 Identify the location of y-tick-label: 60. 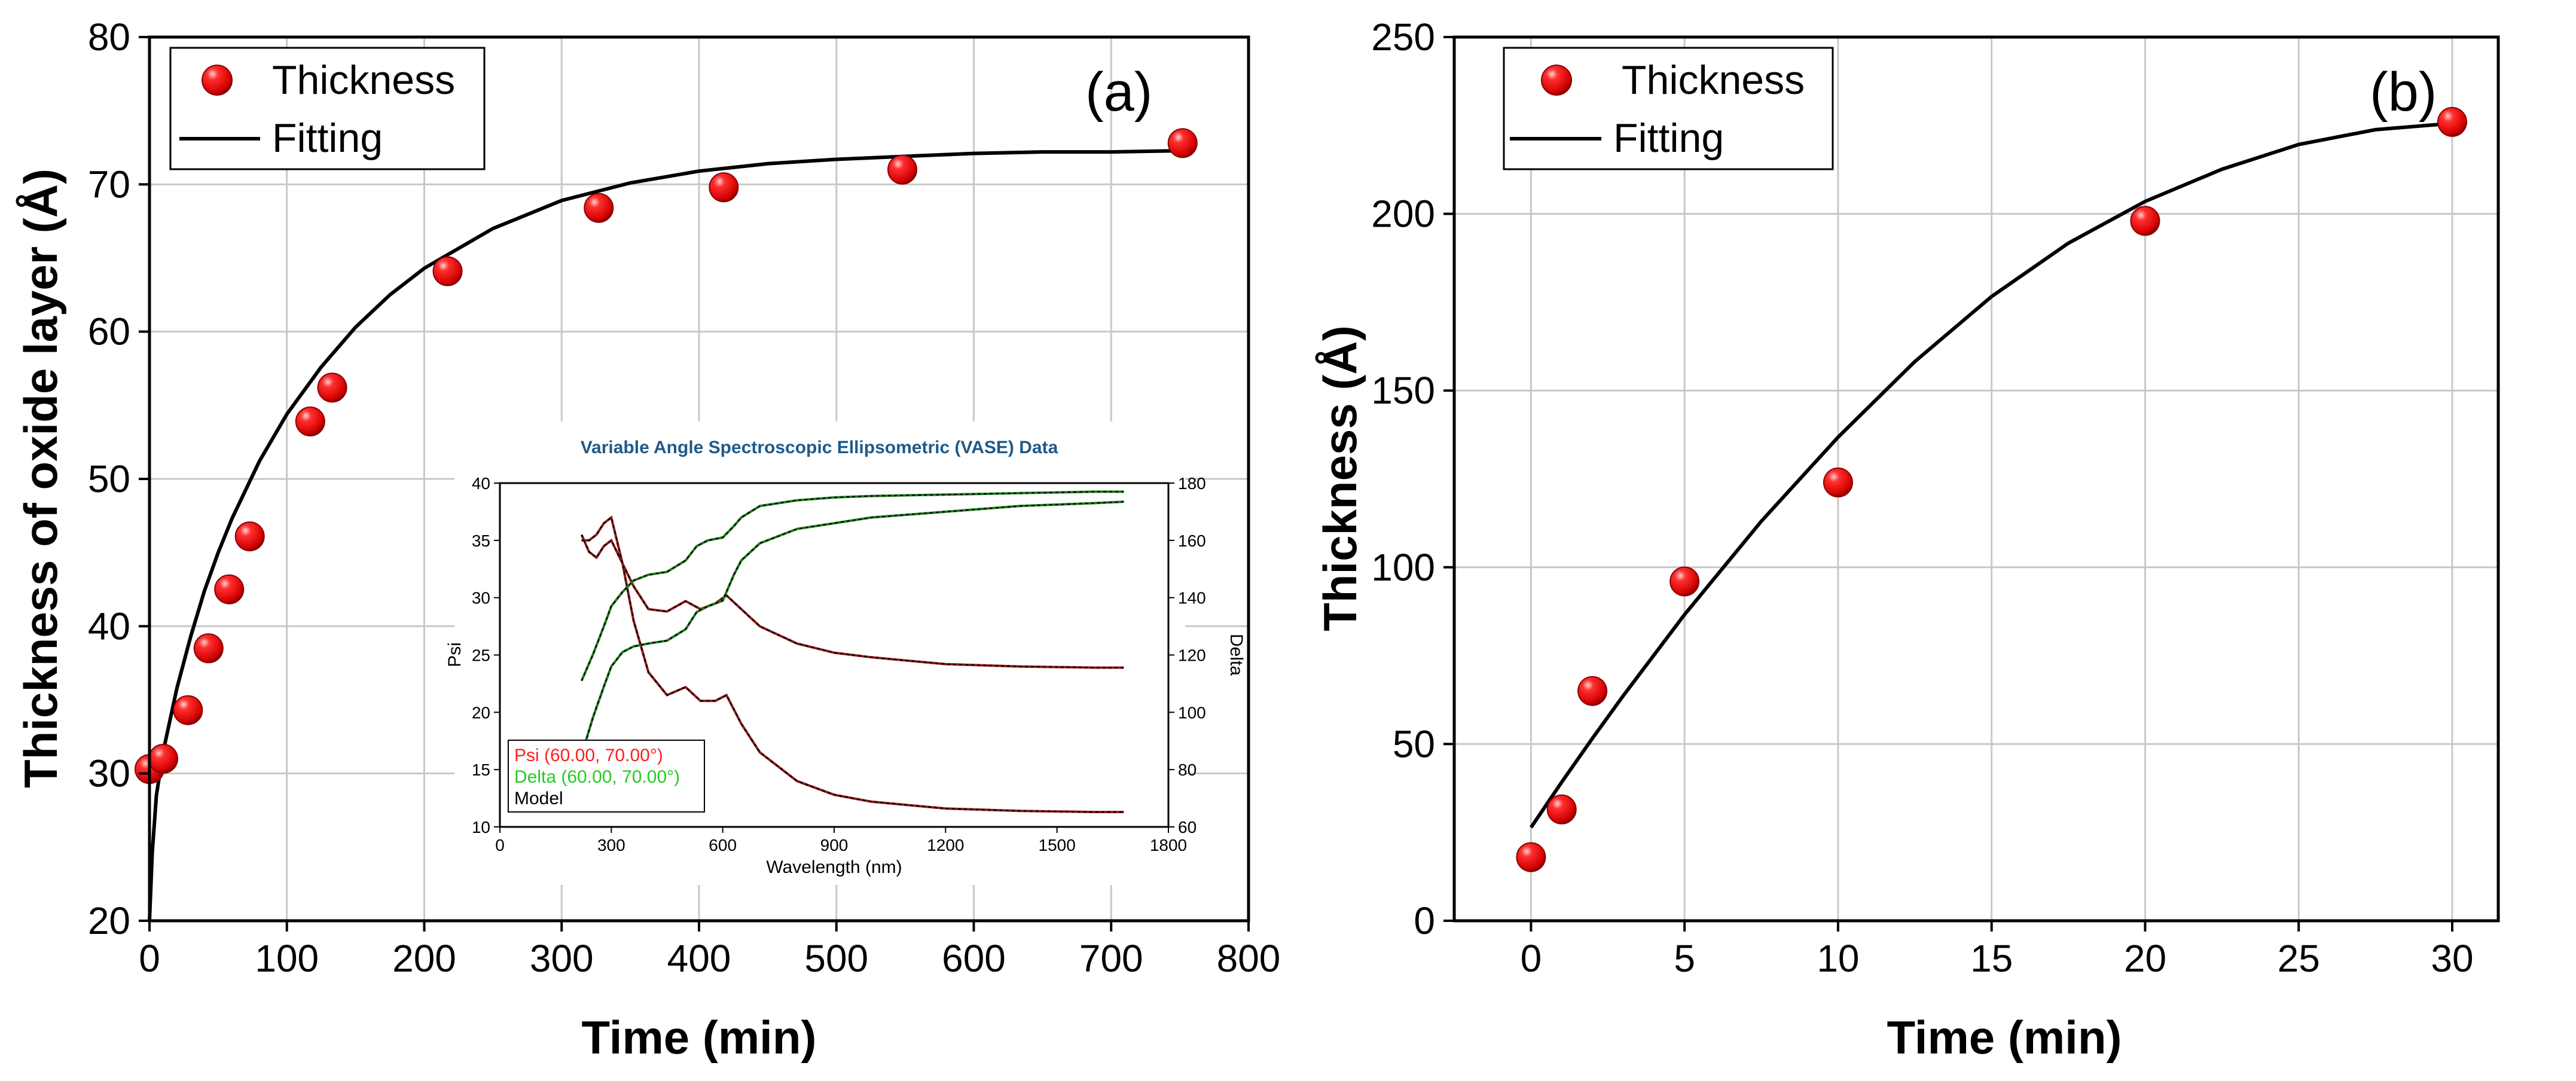
(109, 331).